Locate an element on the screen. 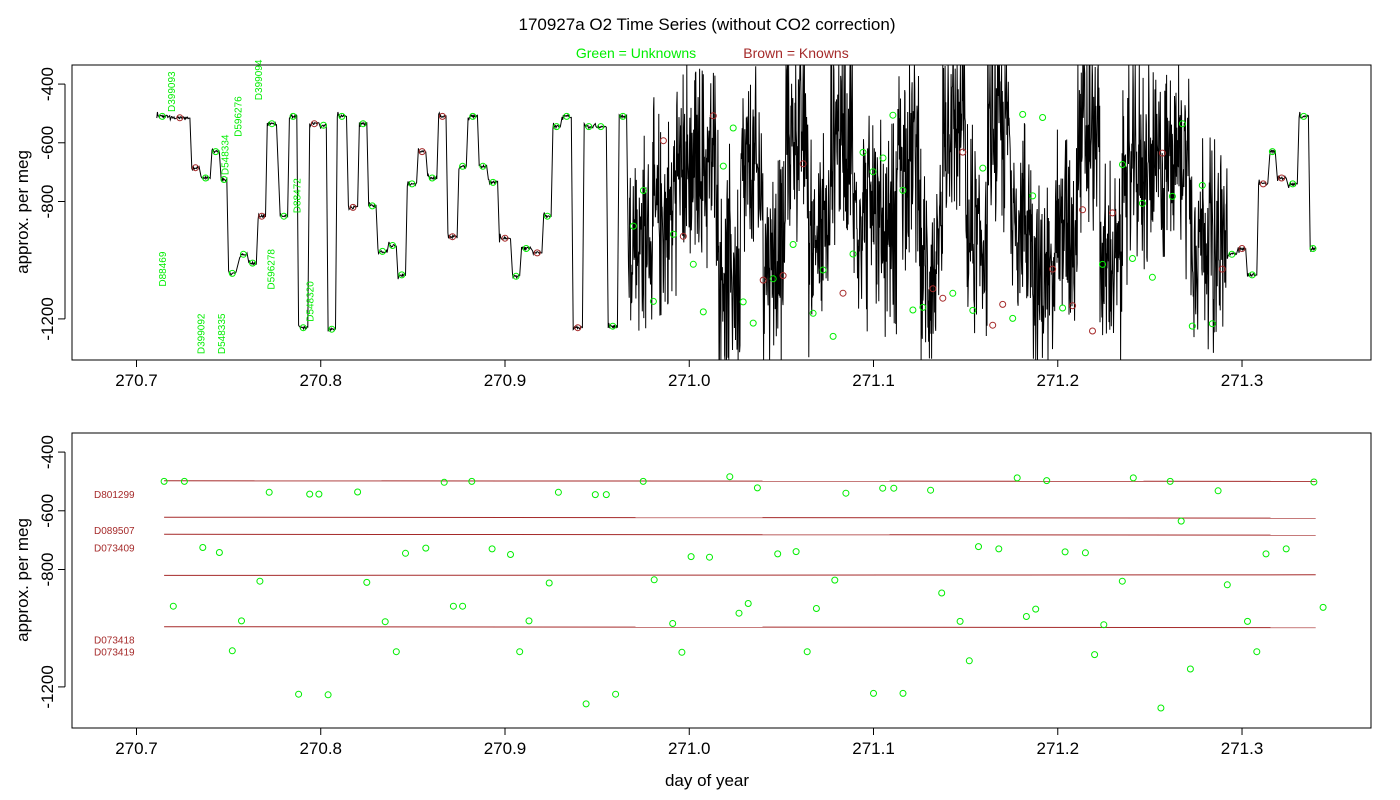 This screenshot has height=800, width=1400. top-x-tick-label: 271.2 is located at coordinates (1057, 380).